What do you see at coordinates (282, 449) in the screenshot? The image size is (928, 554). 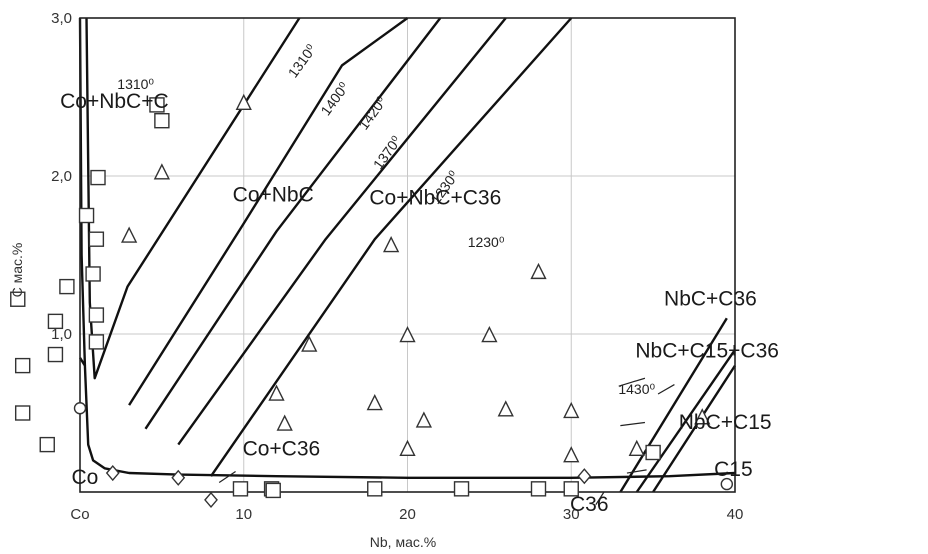 I see `phase-region-label: Co+C36` at bounding box center [282, 449].